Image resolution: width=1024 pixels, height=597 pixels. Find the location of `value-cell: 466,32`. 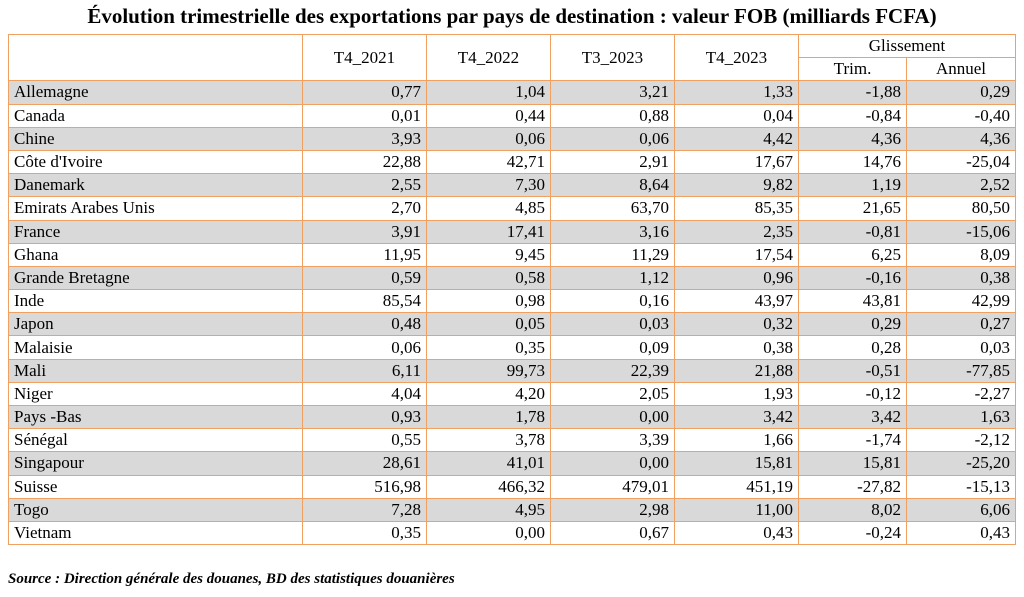

value-cell: 466,32 is located at coordinates (488, 486).